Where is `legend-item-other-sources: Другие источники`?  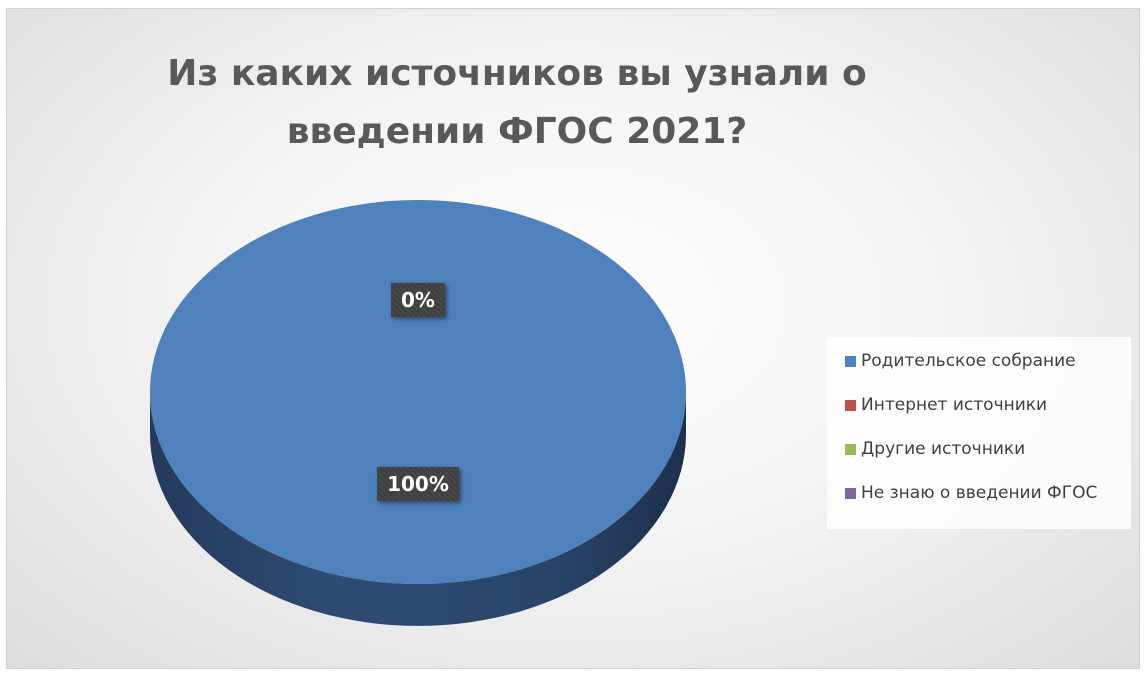 legend-item-other-sources: Другие источники is located at coordinates (935, 449).